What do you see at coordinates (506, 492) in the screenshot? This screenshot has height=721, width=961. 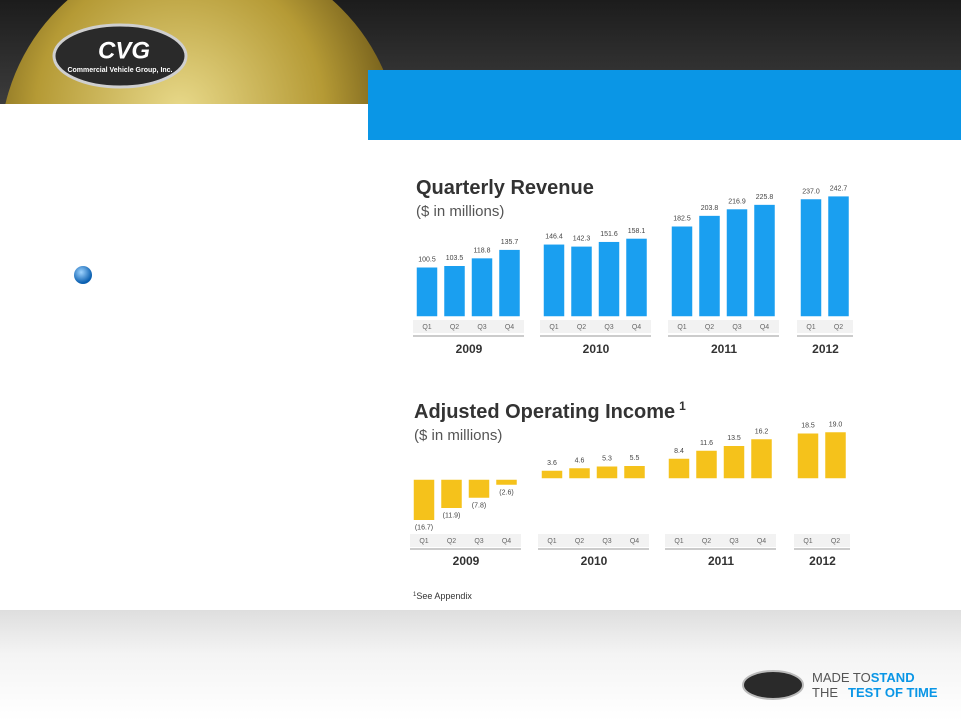 I see `value-label: (2.6)` at bounding box center [506, 492].